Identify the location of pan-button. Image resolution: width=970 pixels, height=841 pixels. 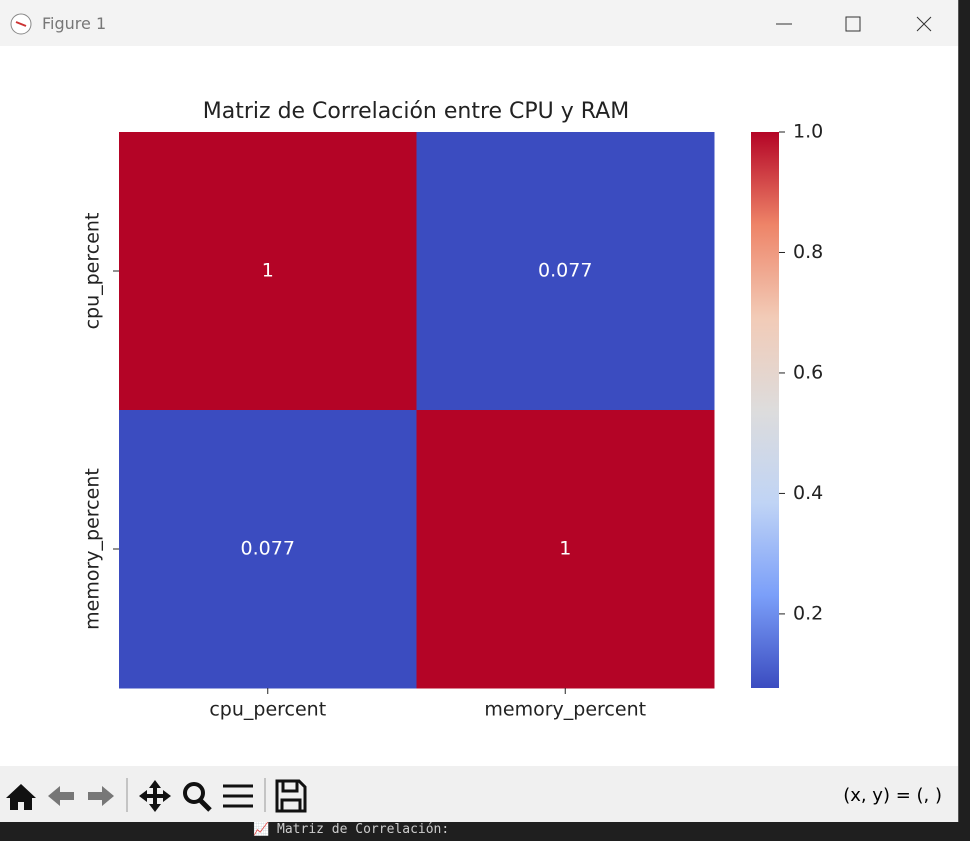
(155, 796).